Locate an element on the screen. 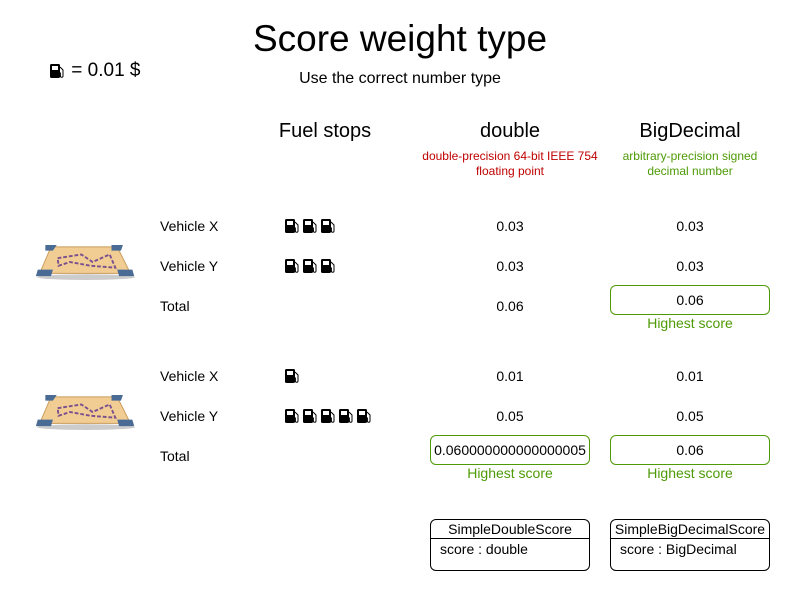  bigdecimal-value: 0.01 is located at coordinates (690, 376).